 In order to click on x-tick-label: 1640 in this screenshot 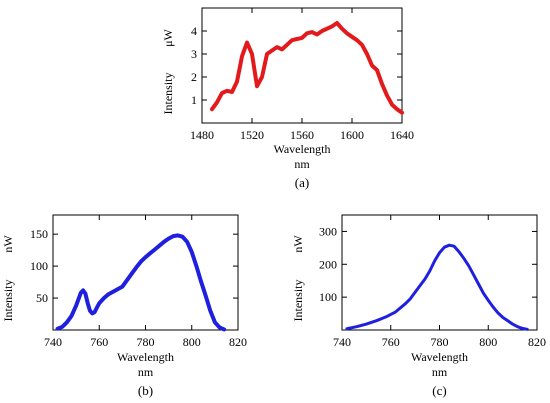, I will do `click(402, 135)`.